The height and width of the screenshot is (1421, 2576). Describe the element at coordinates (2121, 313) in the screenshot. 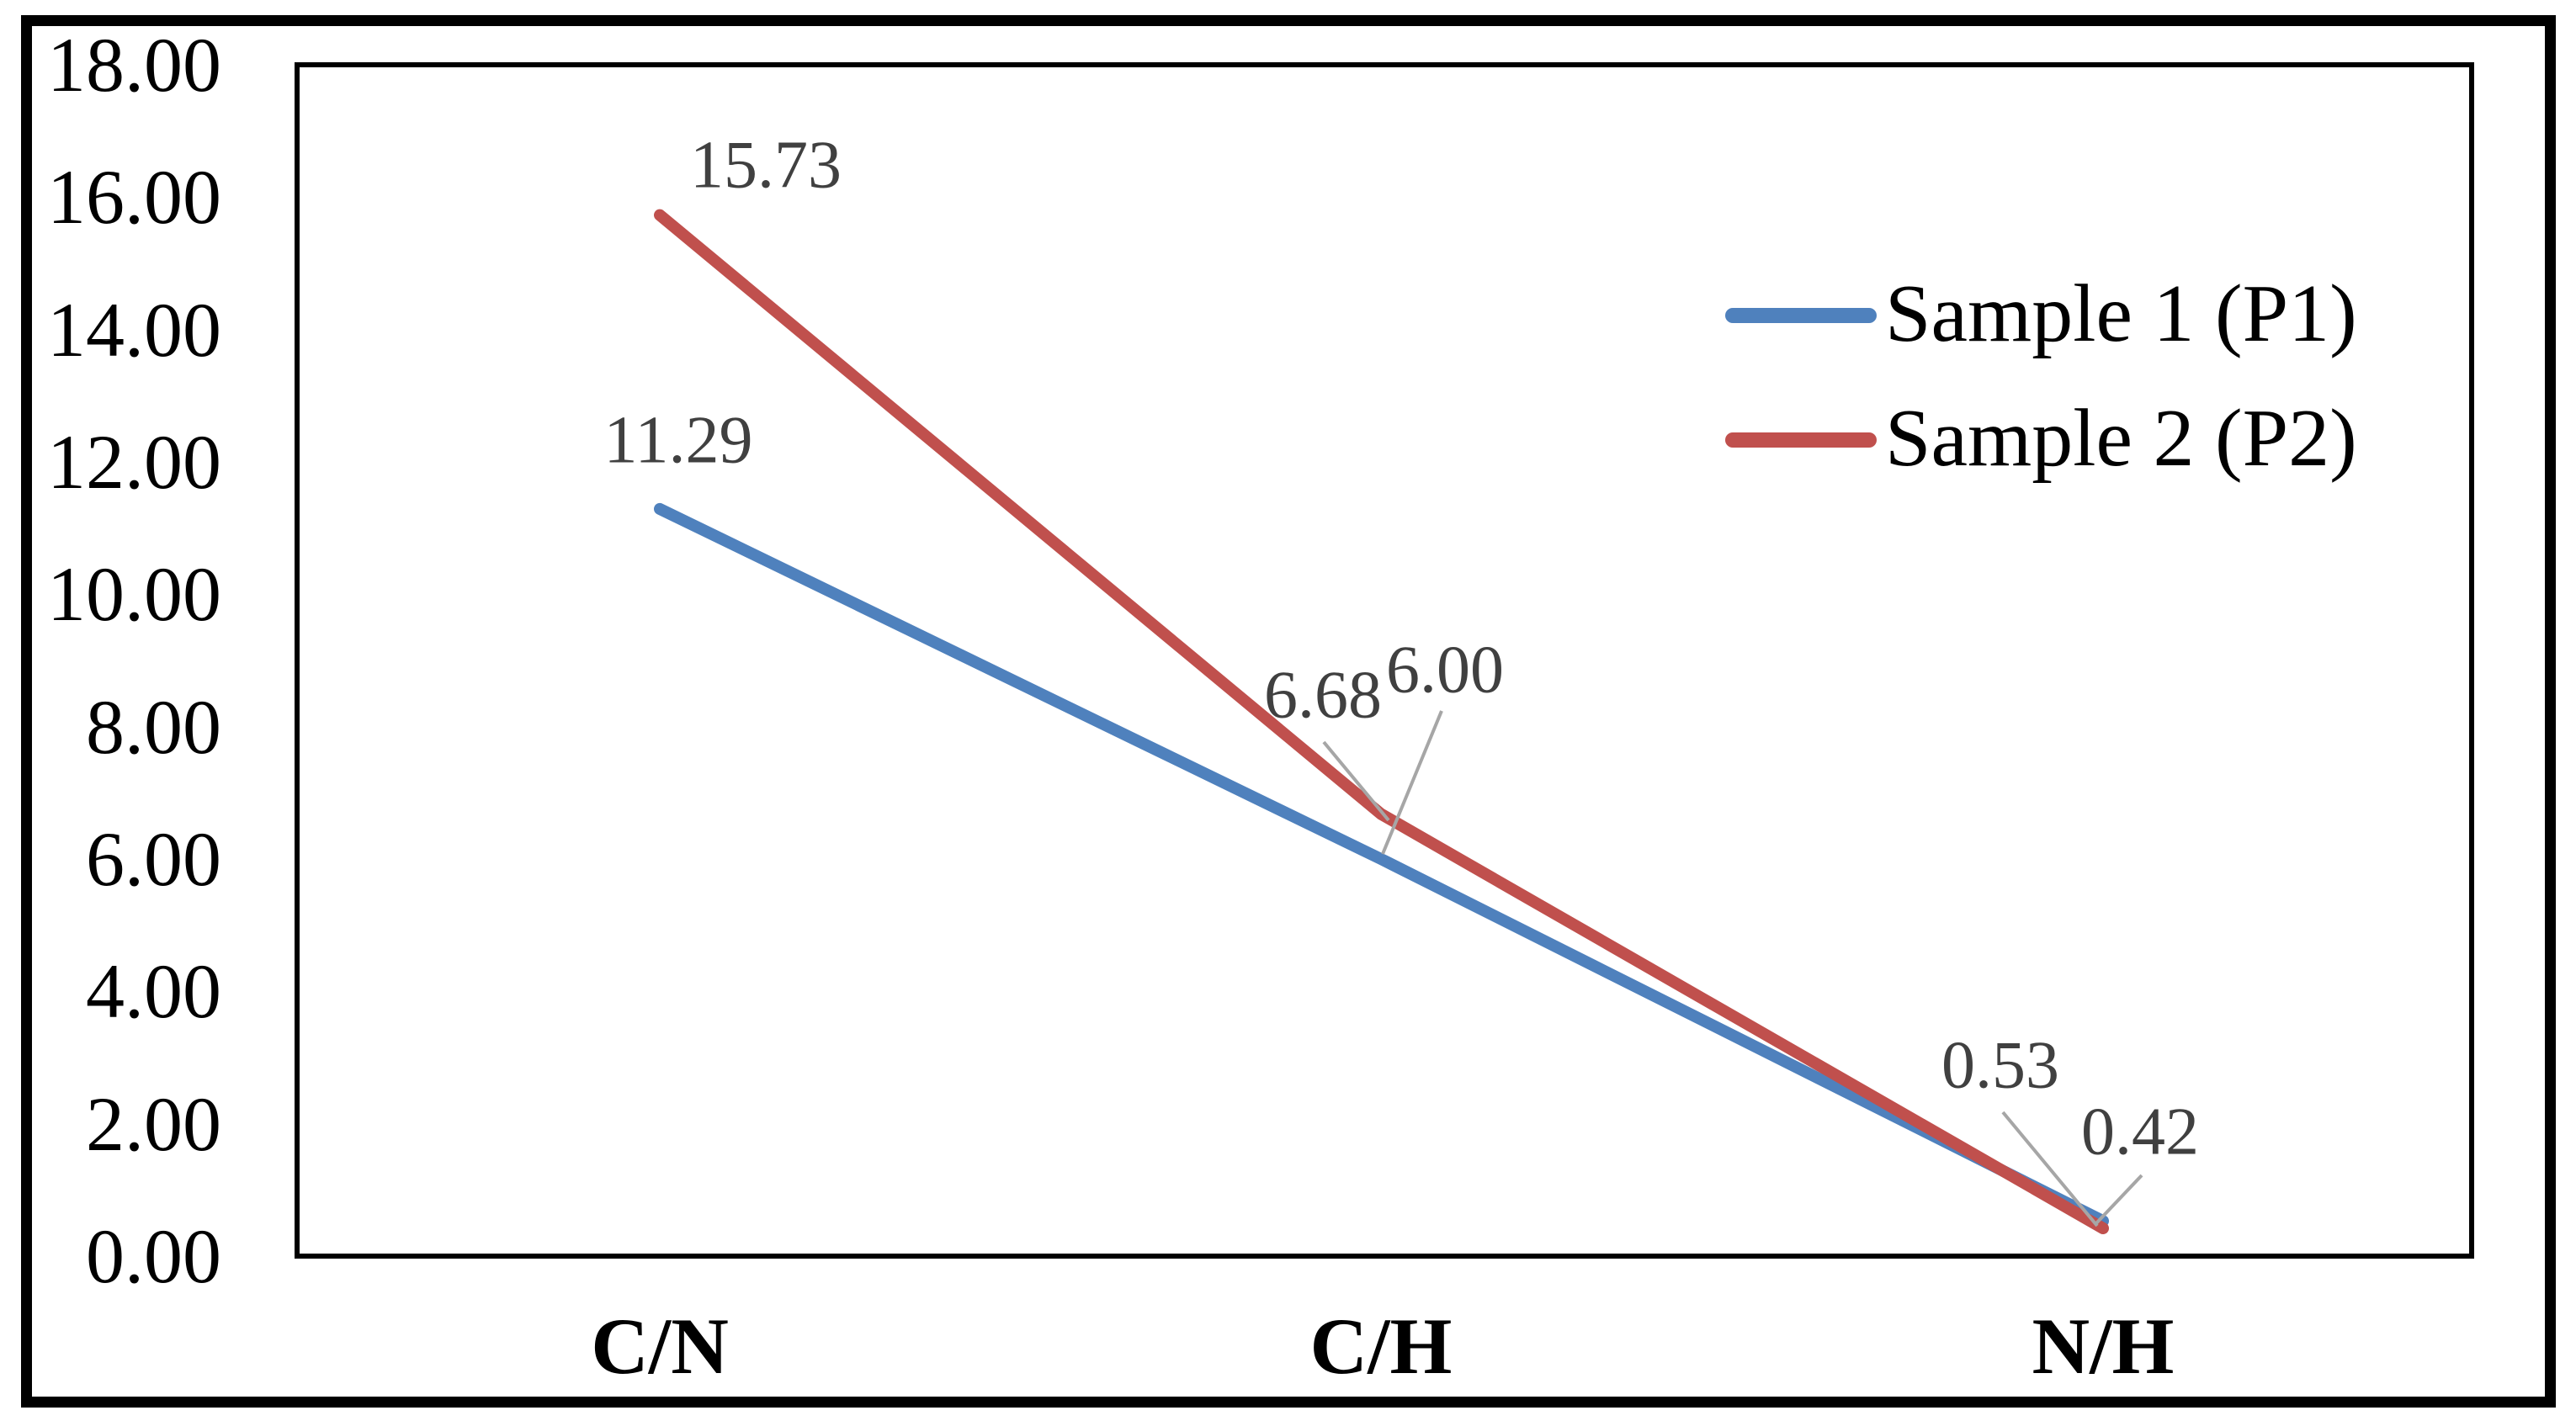

I see `legend-item-label: Sample 1 (P1)` at that location.